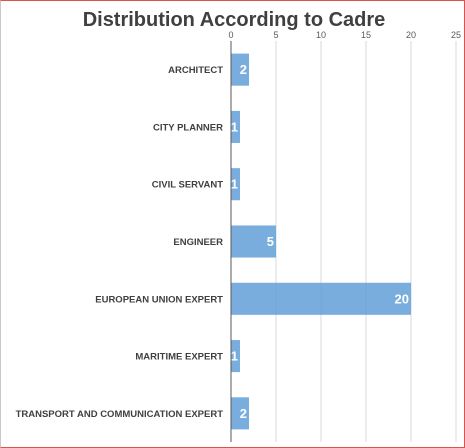 The height and width of the screenshot is (448, 465). Describe the element at coordinates (321, 35) in the screenshot. I see `x-tick-label-10: 10` at that location.